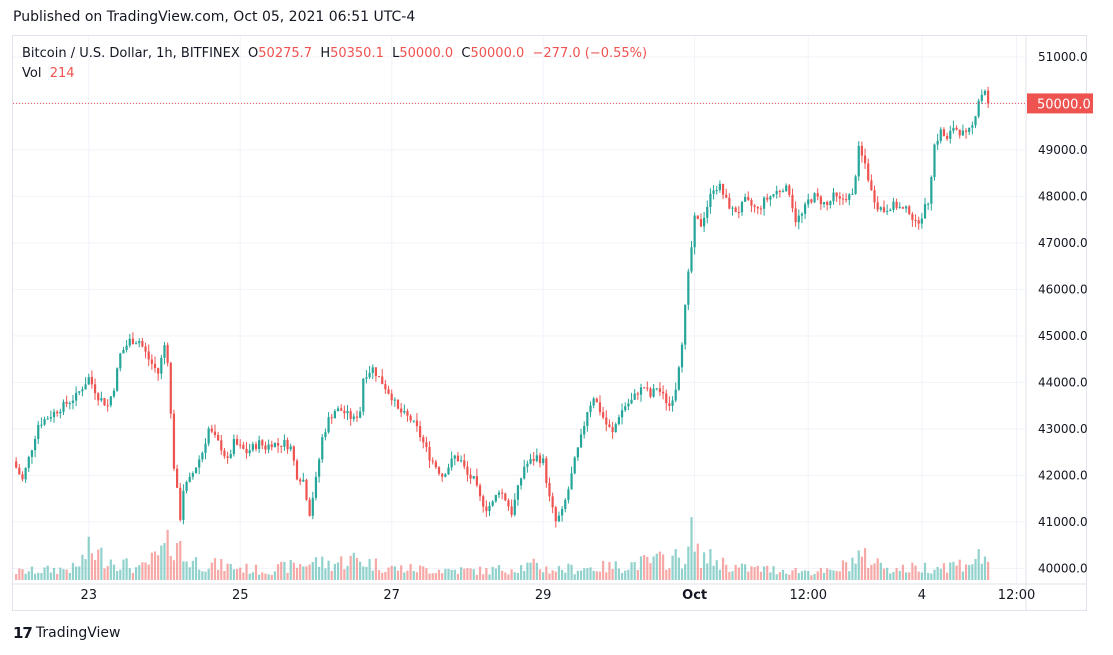 The height and width of the screenshot is (655, 1113). Describe the element at coordinates (1063, 150) in the screenshot. I see `y-tick-label: 49000.0` at that location.